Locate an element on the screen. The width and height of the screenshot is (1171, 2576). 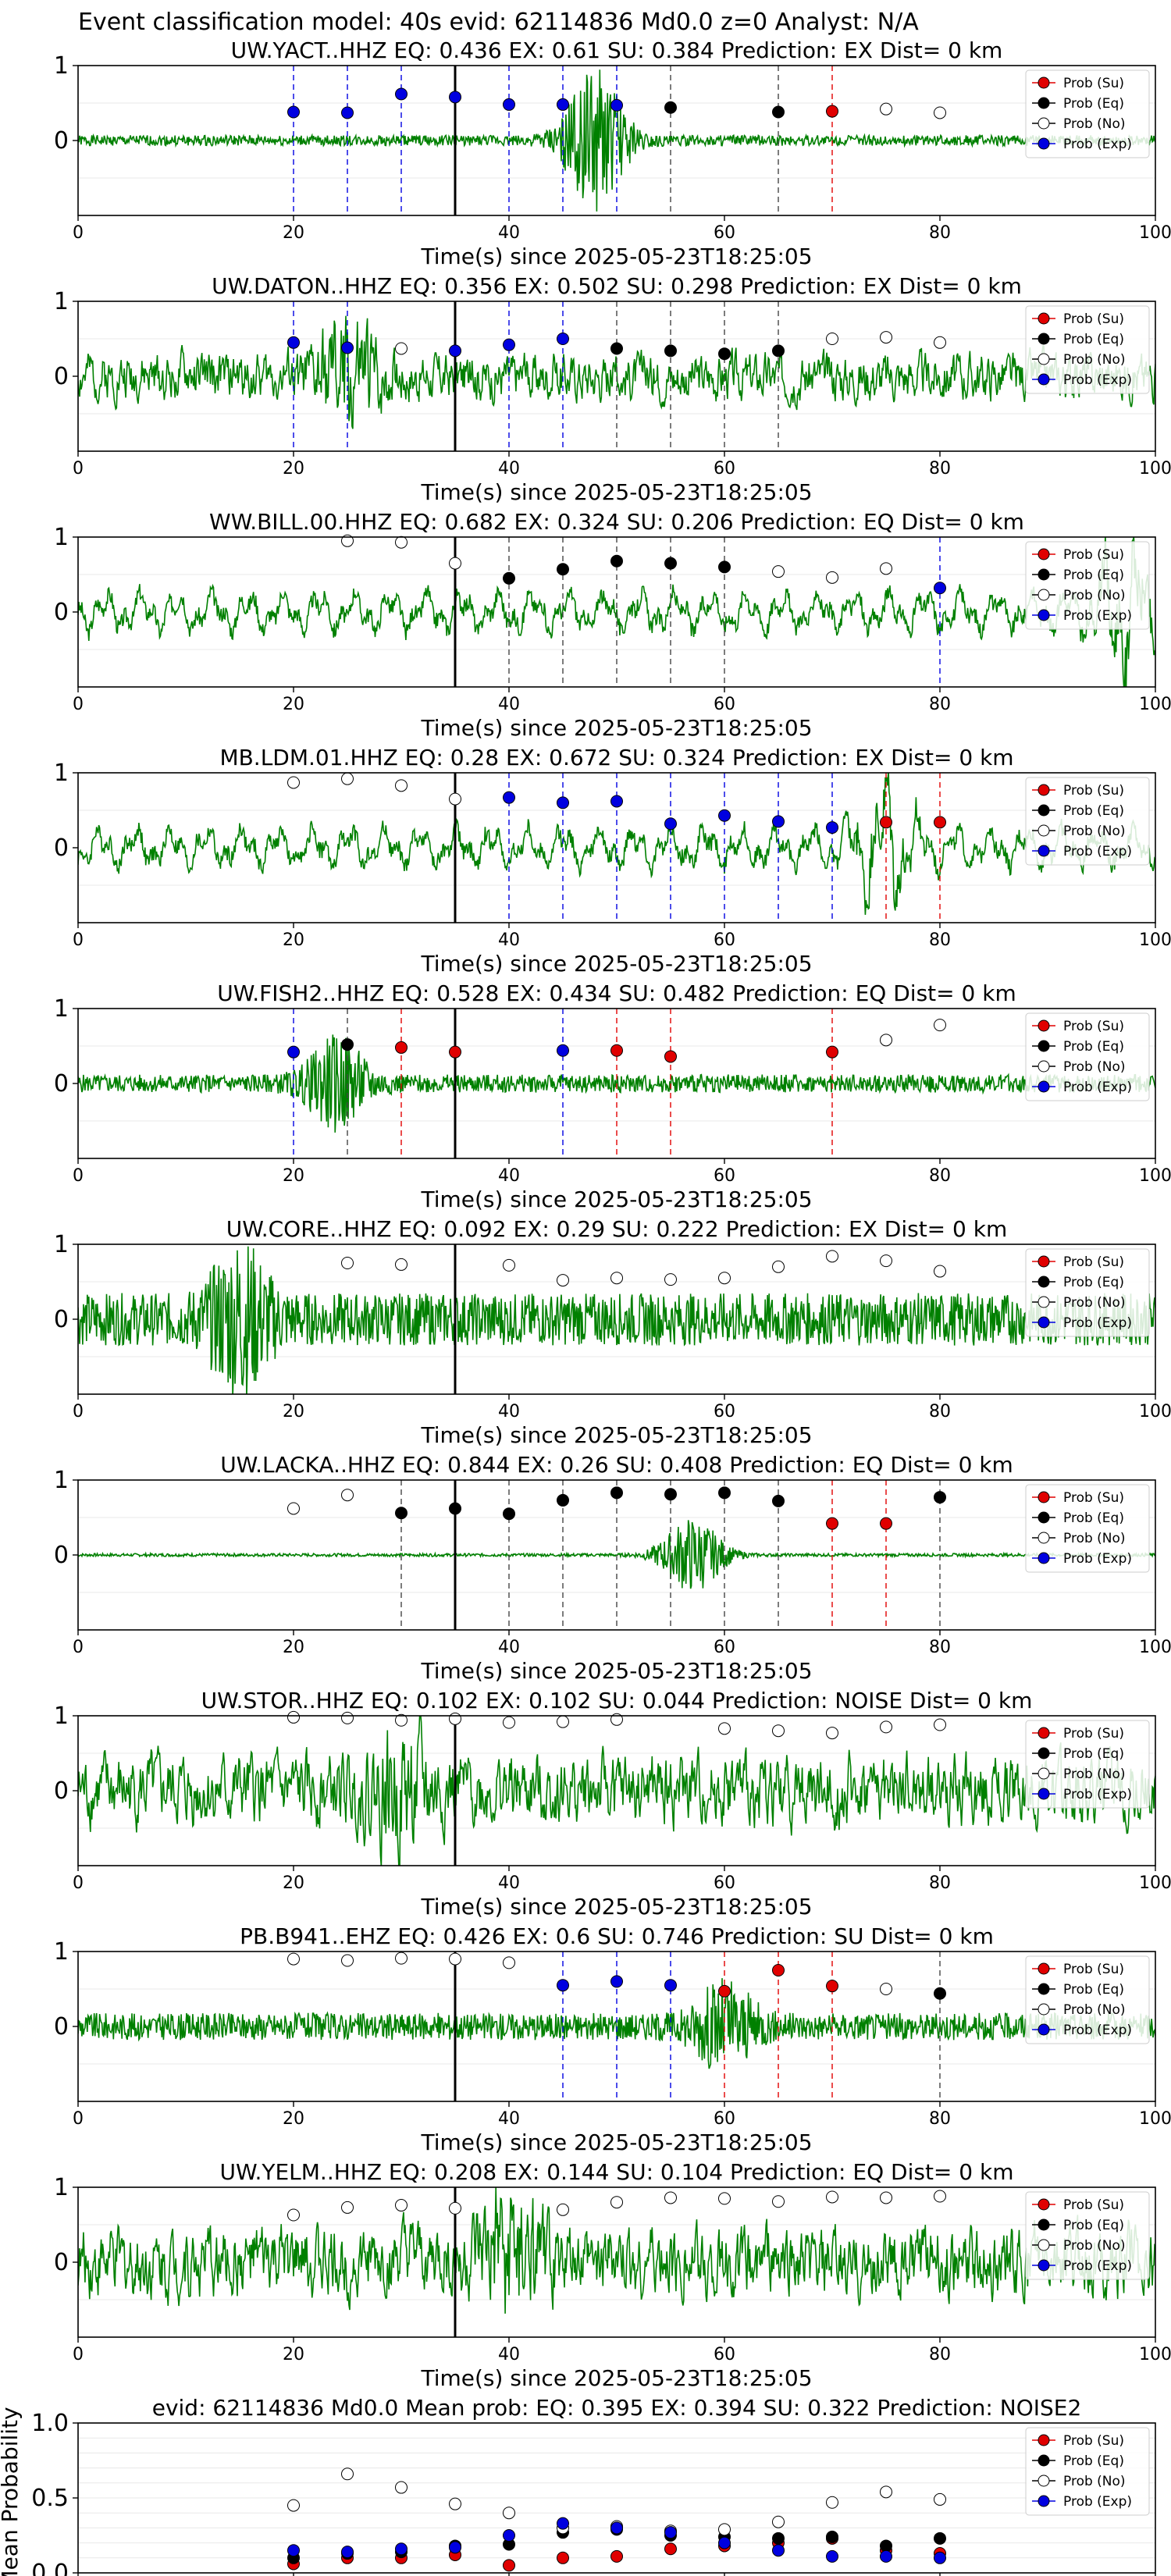
legend-label: Prob (Exp) is located at coordinates (1097, 1795).